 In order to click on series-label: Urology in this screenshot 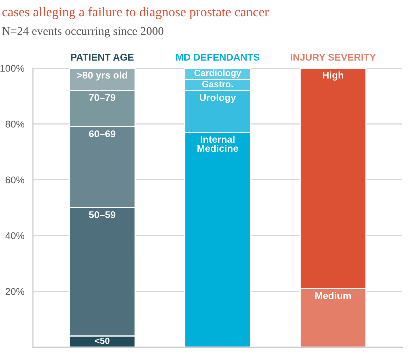, I will do `click(218, 99)`.